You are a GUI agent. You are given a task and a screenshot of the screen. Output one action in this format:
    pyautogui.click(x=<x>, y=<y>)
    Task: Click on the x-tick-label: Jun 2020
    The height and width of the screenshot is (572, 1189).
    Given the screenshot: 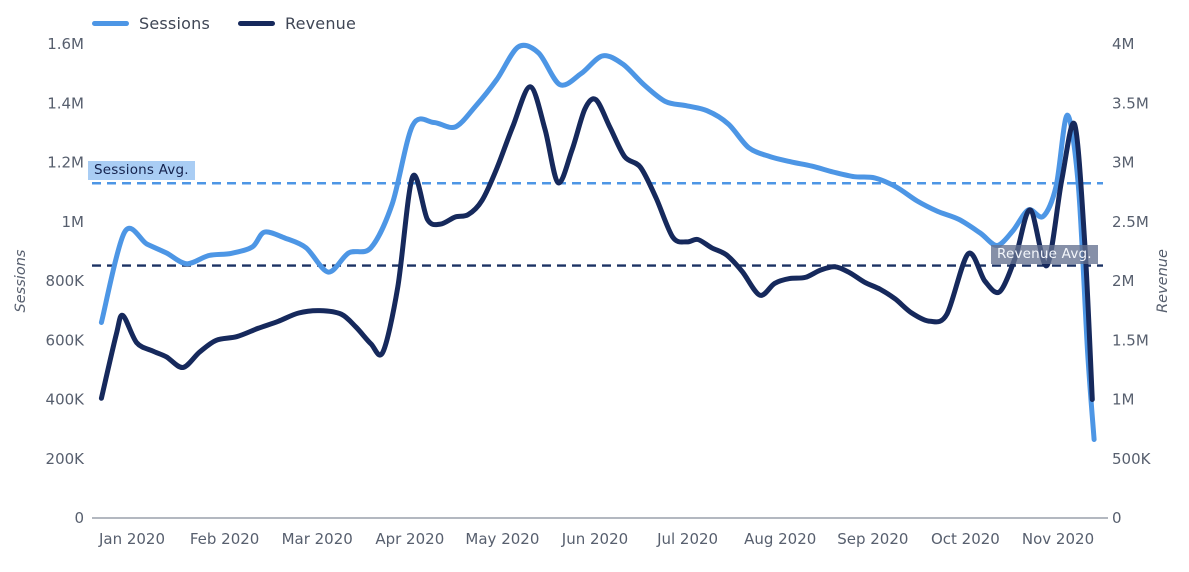 What is the action you would take?
    pyautogui.click(x=594, y=539)
    